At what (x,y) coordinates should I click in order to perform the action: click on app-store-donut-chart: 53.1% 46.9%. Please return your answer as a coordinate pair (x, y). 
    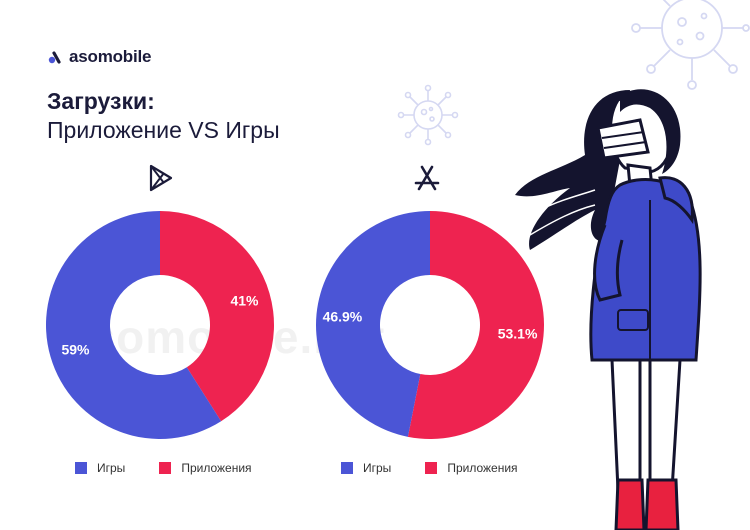
    Looking at the image, I should click on (430, 325).